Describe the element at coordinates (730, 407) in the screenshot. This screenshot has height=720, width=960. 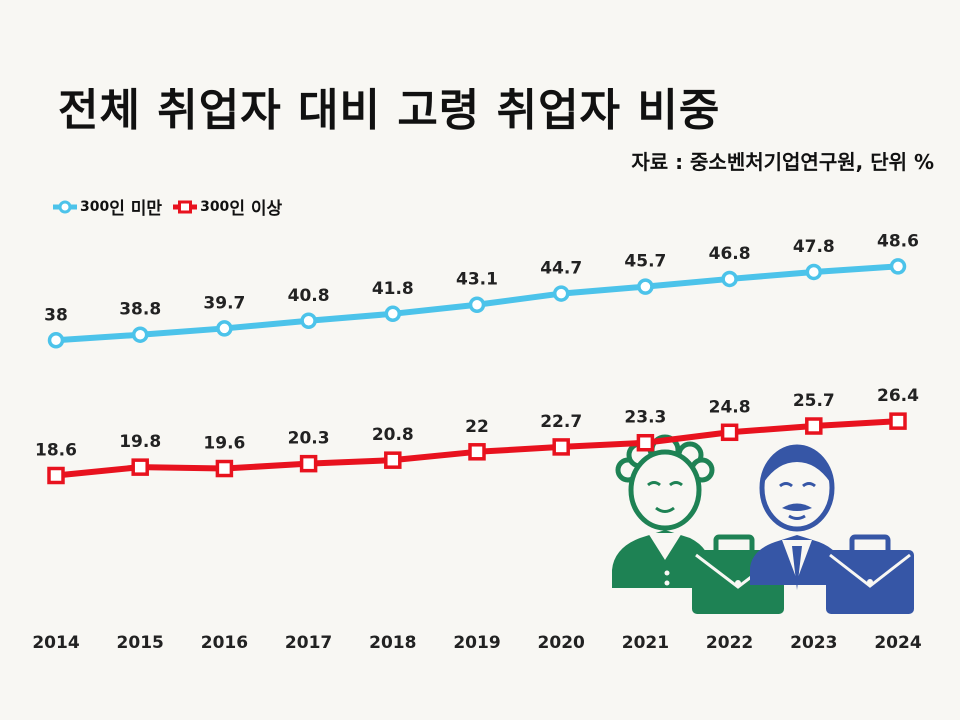
I see `data-label: 24.8` at that location.